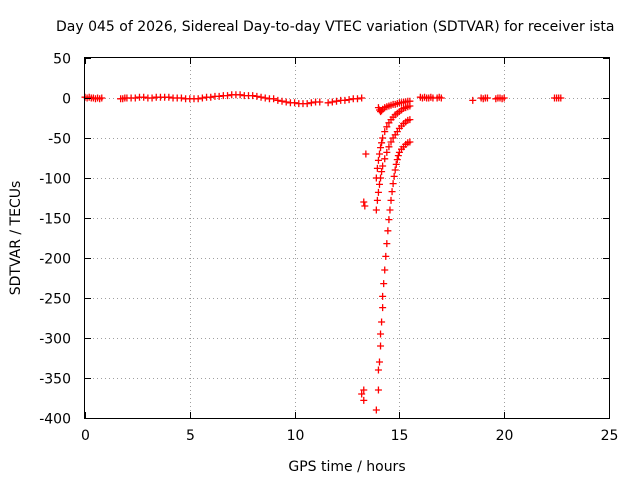  What do you see at coordinates (400, 436) in the screenshot?
I see `x-tick-label: 15` at bounding box center [400, 436].